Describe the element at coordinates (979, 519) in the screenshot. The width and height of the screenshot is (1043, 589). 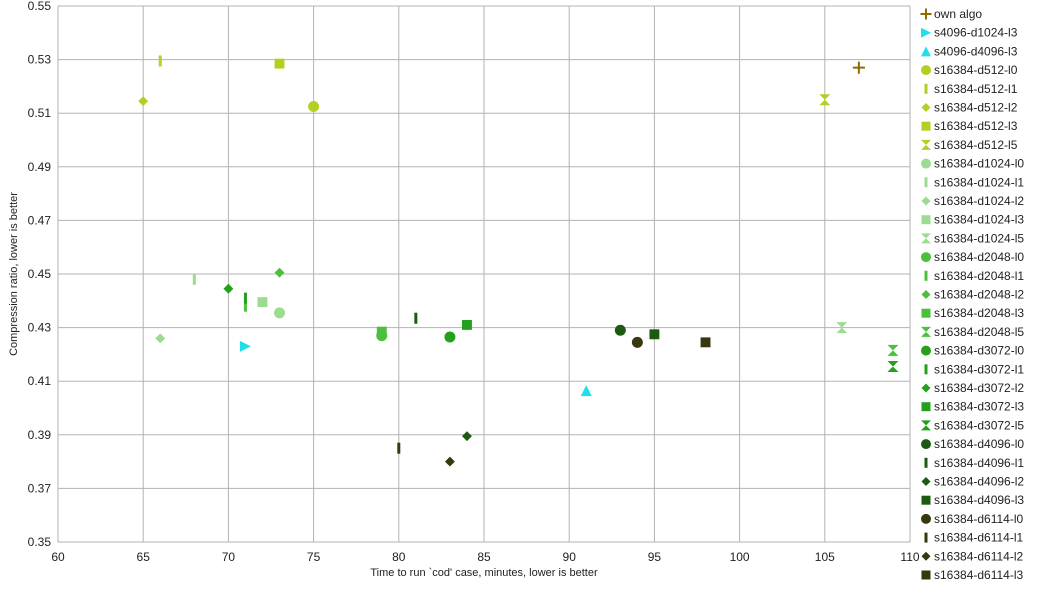
I see `legend-label: s16384-d6114-l0` at that location.